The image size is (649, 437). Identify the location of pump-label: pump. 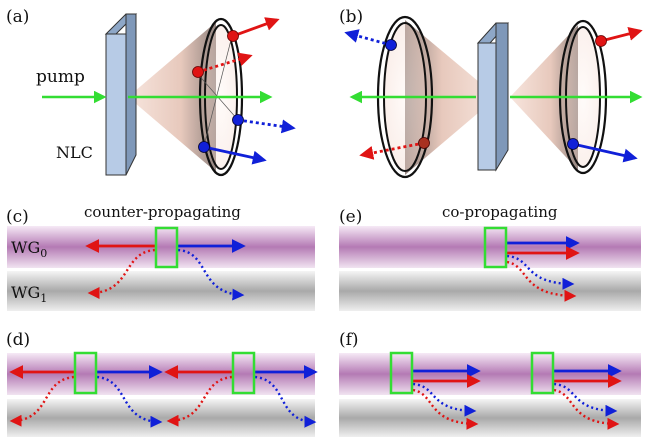
(60, 77).